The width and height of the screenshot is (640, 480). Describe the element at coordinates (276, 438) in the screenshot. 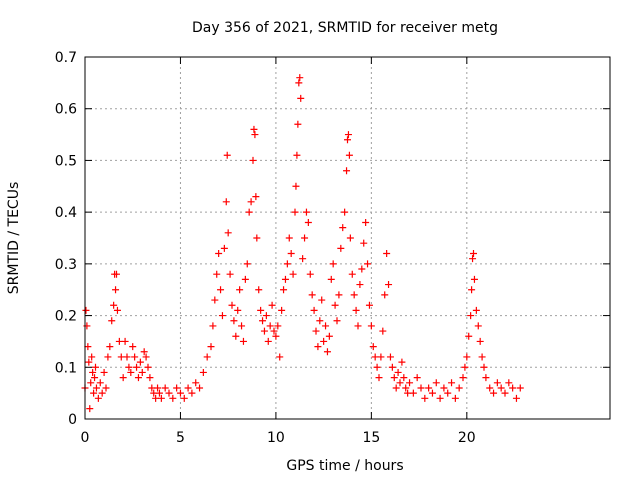

I see `x-tick-label: 10` at that location.